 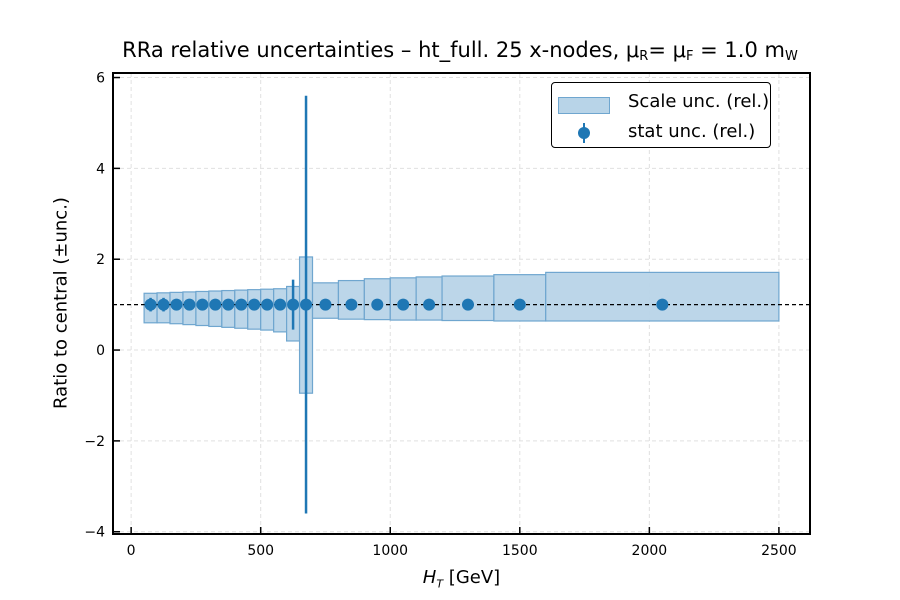 I want to click on legend-label-scale: Scale unc. (rel.), so click(x=699, y=101).